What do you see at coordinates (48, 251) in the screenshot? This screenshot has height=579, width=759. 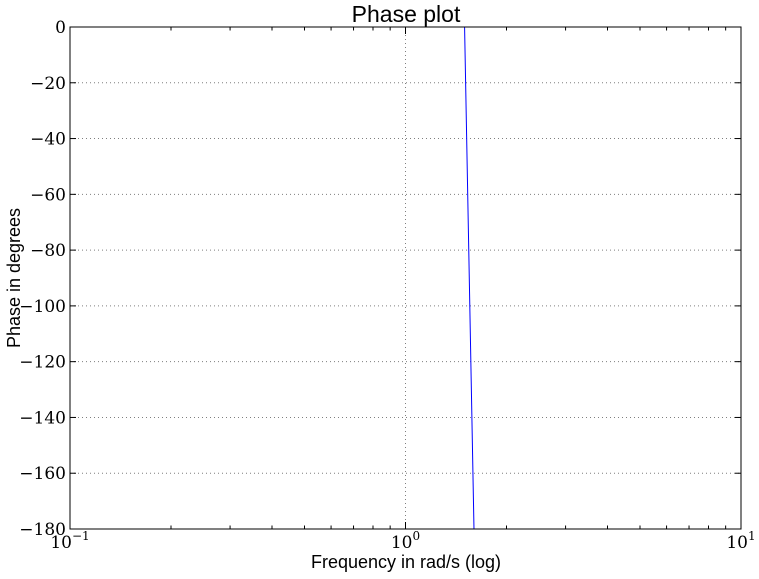 I see `y-tick-label: −80` at bounding box center [48, 251].